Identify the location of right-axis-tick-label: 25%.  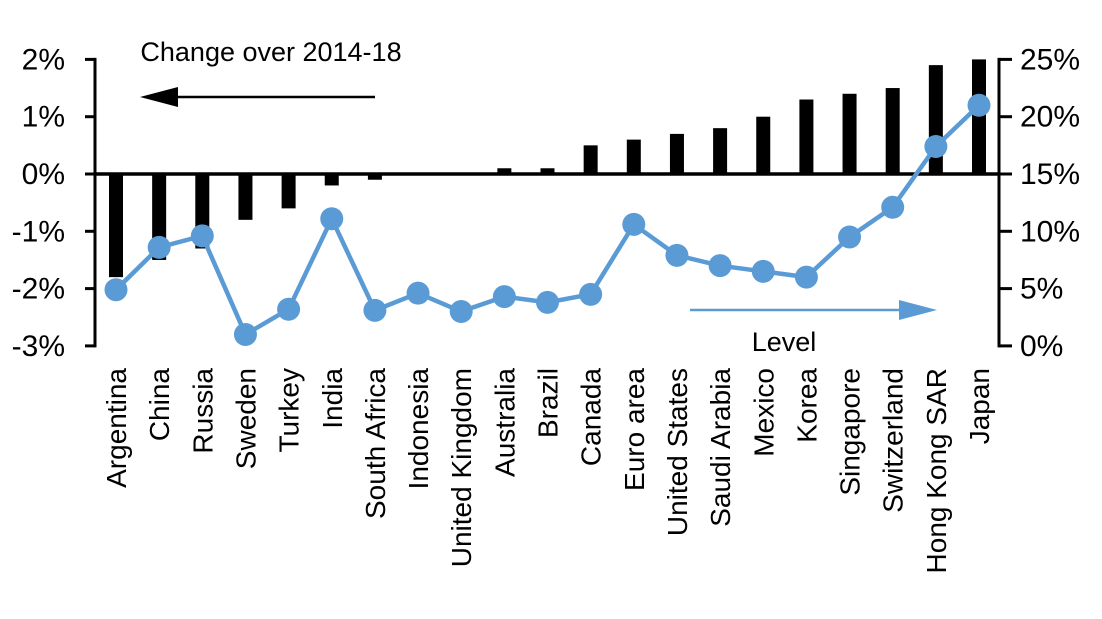
(1050, 59).